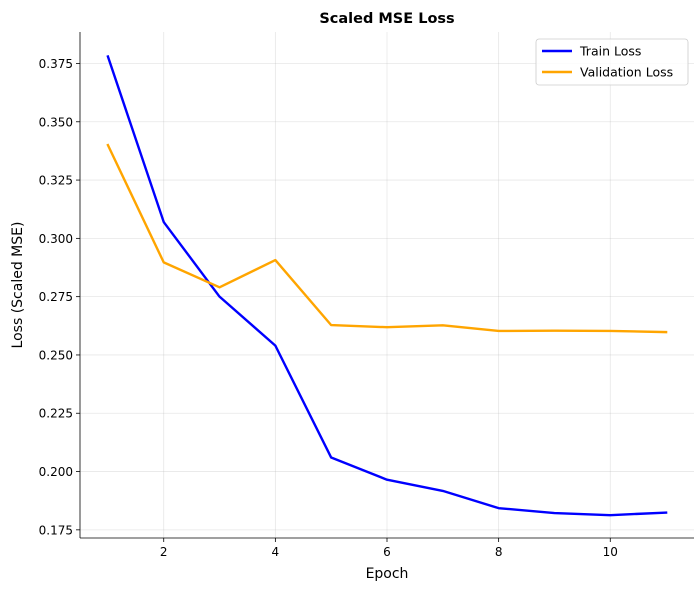  Describe the element at coordinates (56, 472) in the screenshot. I see `y-tick-label: 0.200` at that location.